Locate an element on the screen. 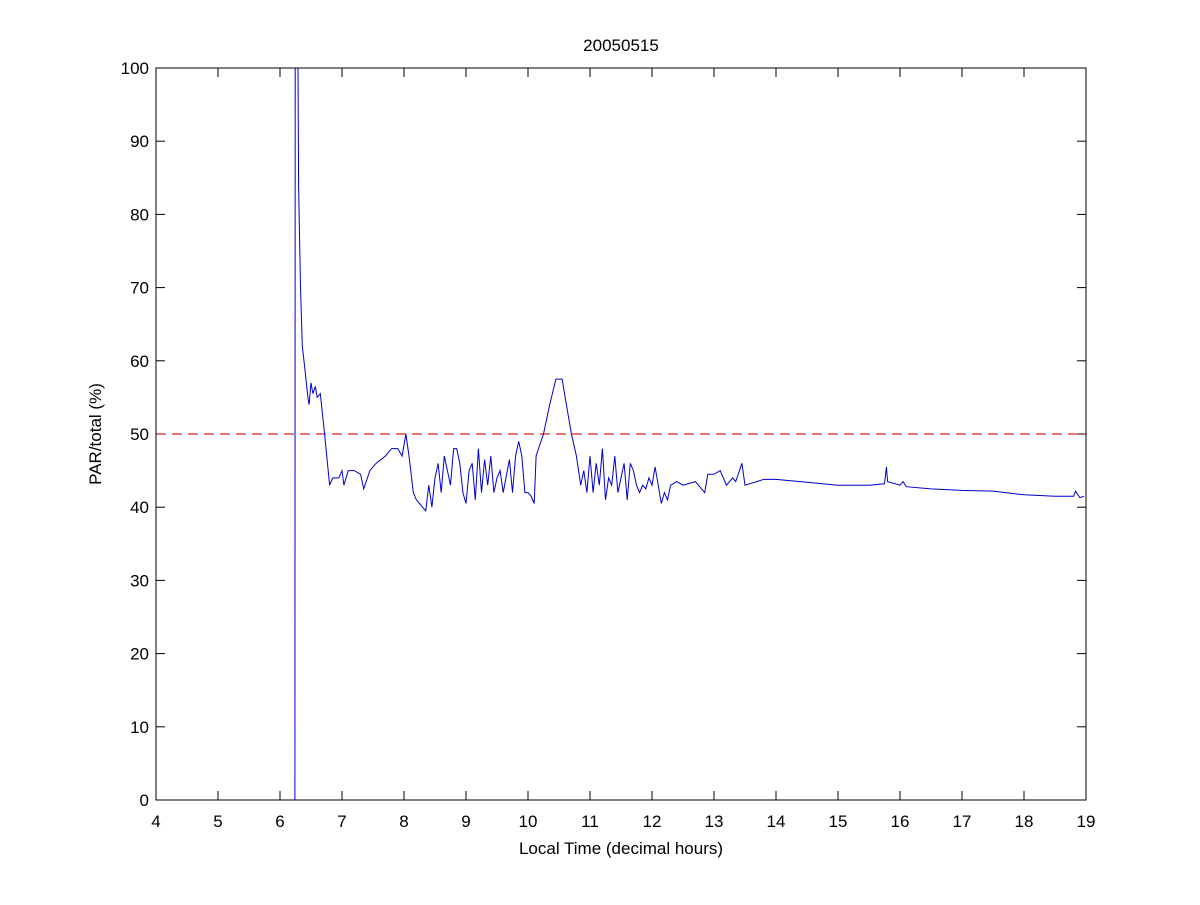 The width and height of the screenshot is (1200, 905). y-tick-label: 100 is located at coordinates (135, 68).